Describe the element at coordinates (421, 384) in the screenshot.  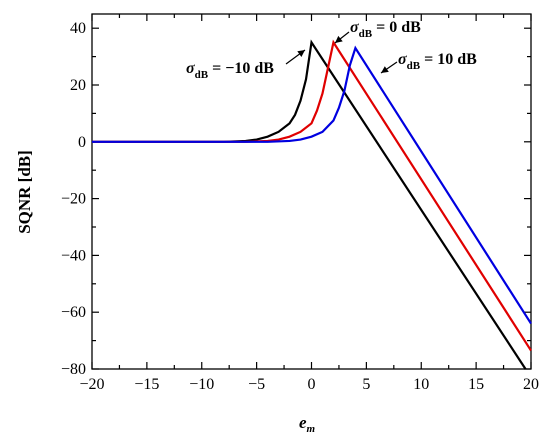
I see `x-tick-label: 10` at that location.